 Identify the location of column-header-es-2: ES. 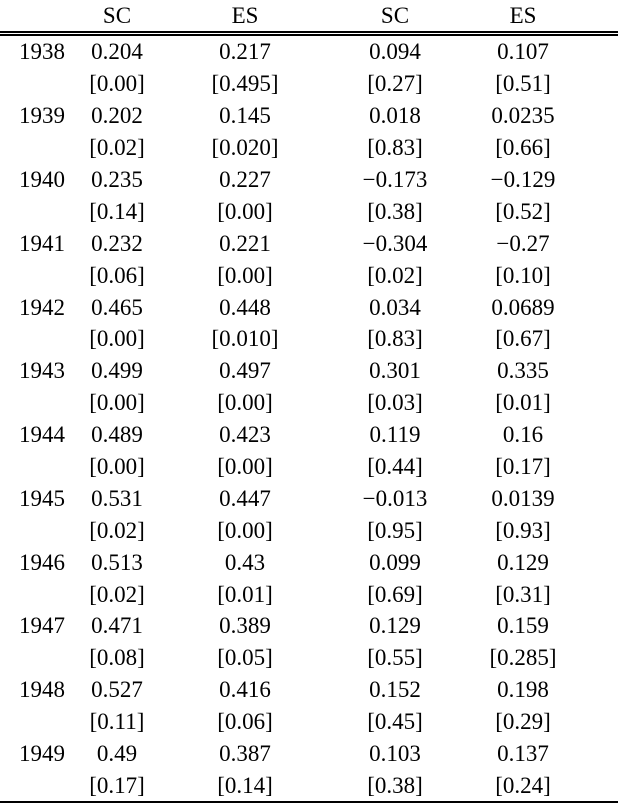
(523, 15).